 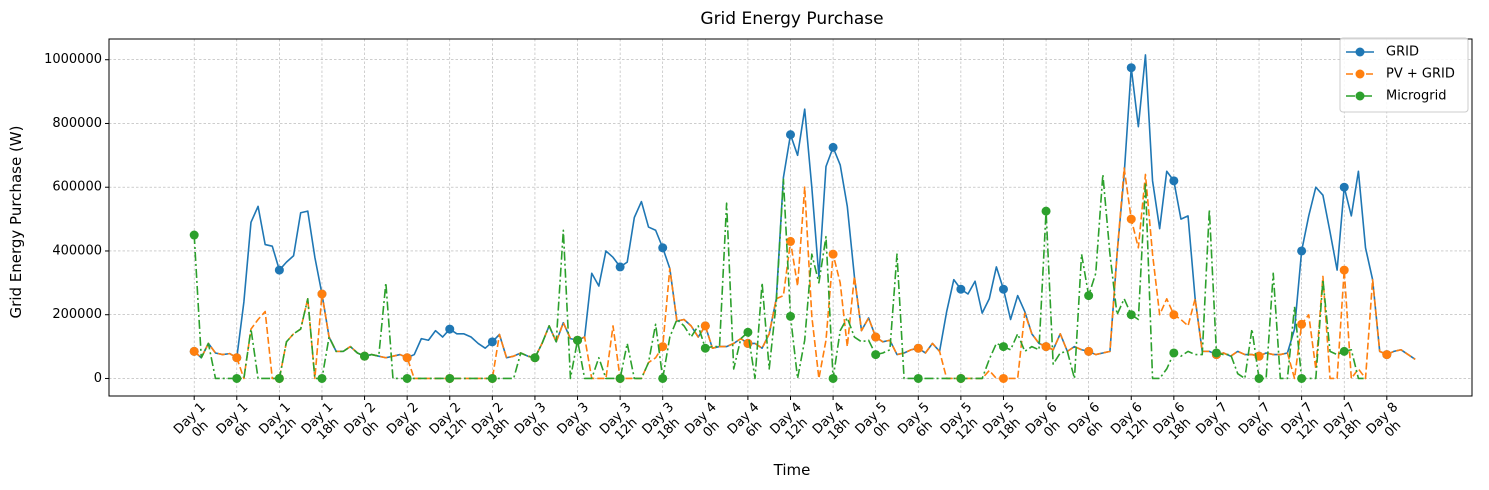 I want to click on y-tick-label: 1000000, so click(x=73, y=59).